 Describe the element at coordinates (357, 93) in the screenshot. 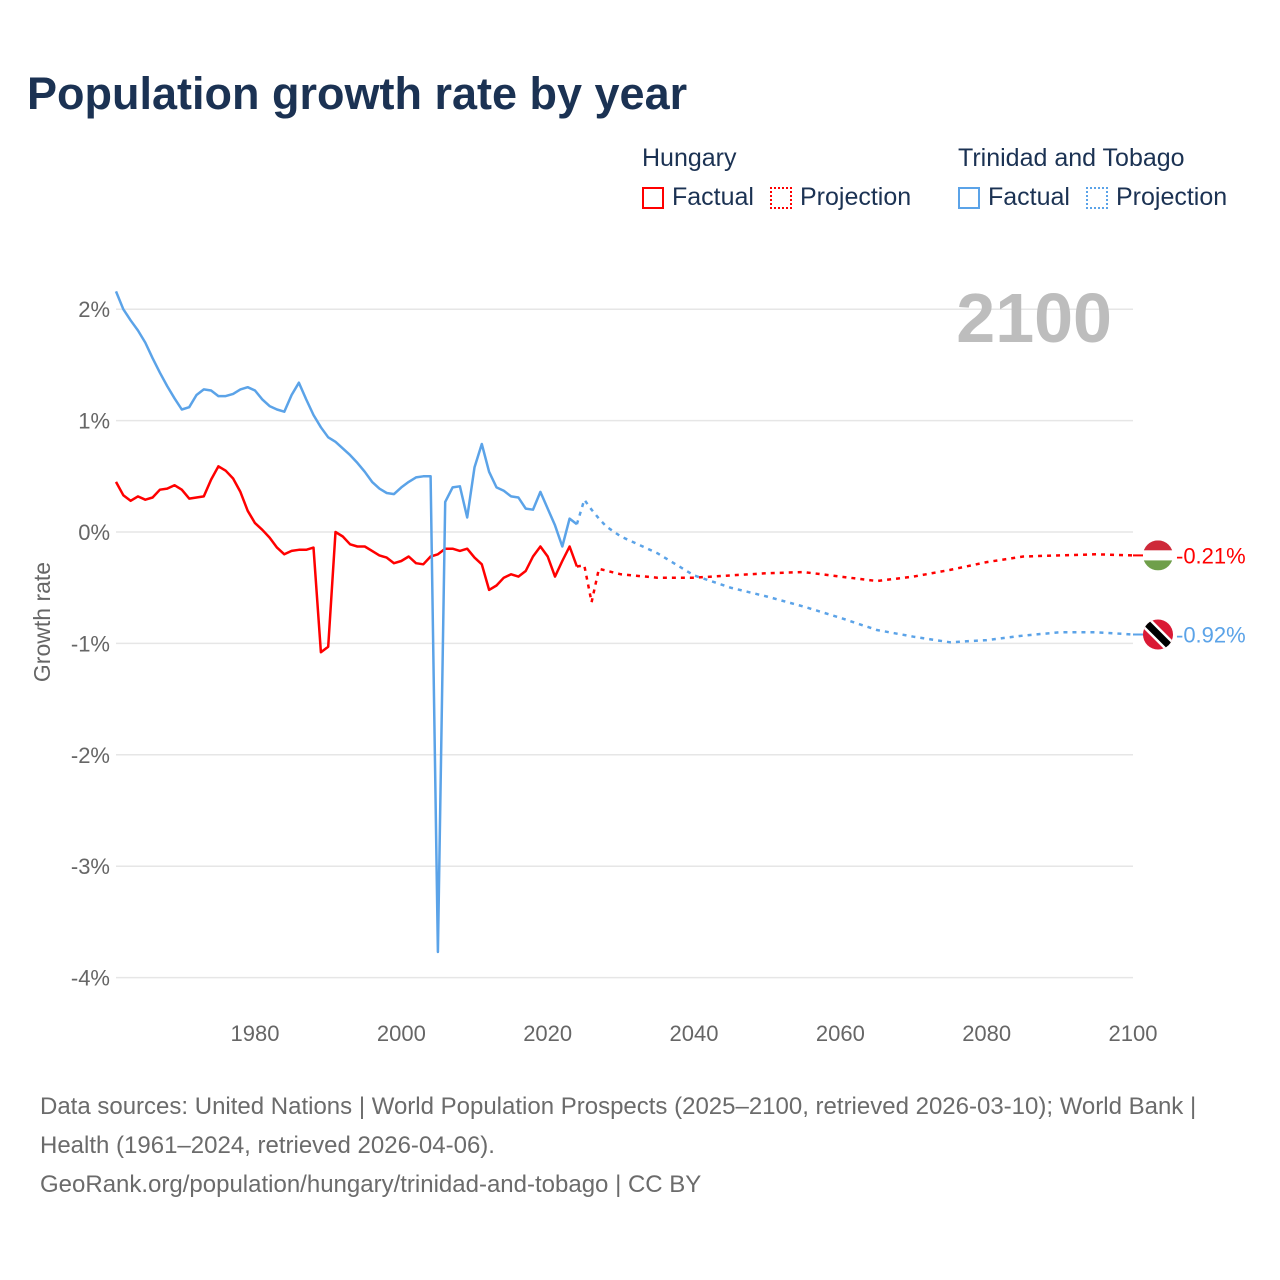

I see `page-title: Population growth rate by year` at that location.